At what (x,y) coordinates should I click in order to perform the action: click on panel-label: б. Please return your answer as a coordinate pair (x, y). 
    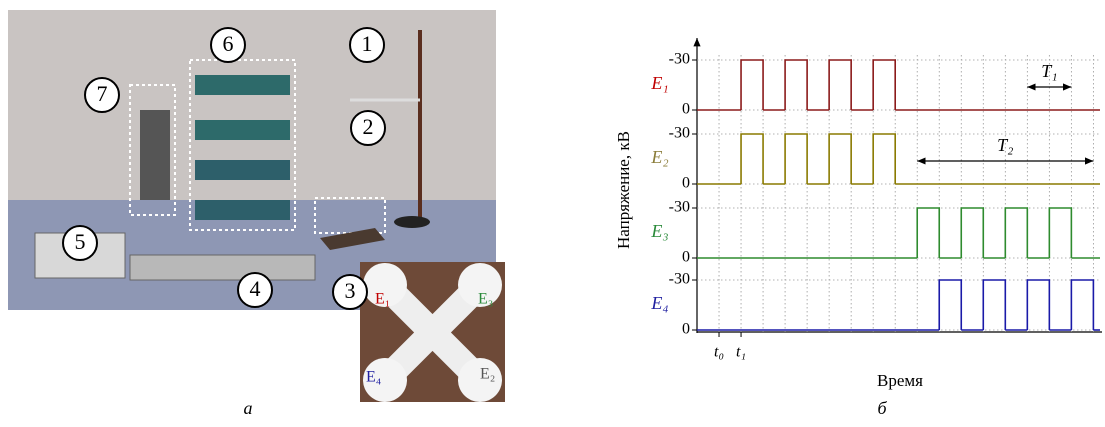
    Looking at the image, I should click on (882, 408).